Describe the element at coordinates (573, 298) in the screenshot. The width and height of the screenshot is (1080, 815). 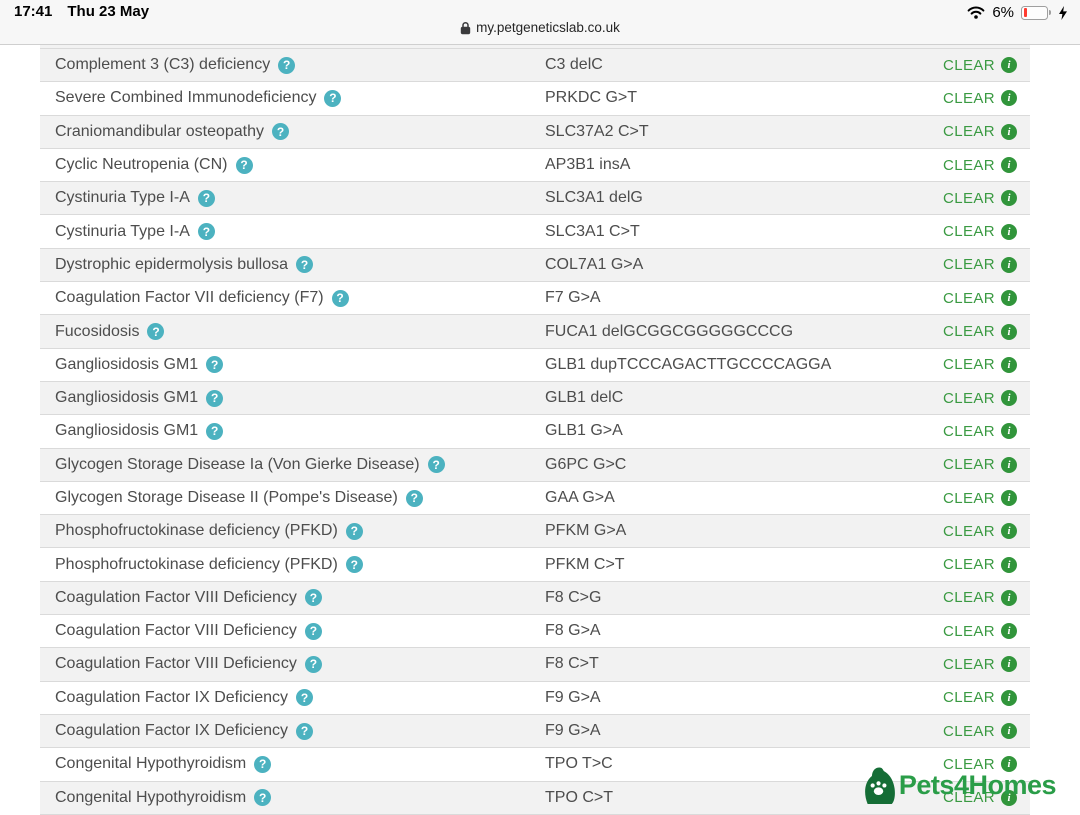
I see `gene-variant: F7 G>A` at that location.